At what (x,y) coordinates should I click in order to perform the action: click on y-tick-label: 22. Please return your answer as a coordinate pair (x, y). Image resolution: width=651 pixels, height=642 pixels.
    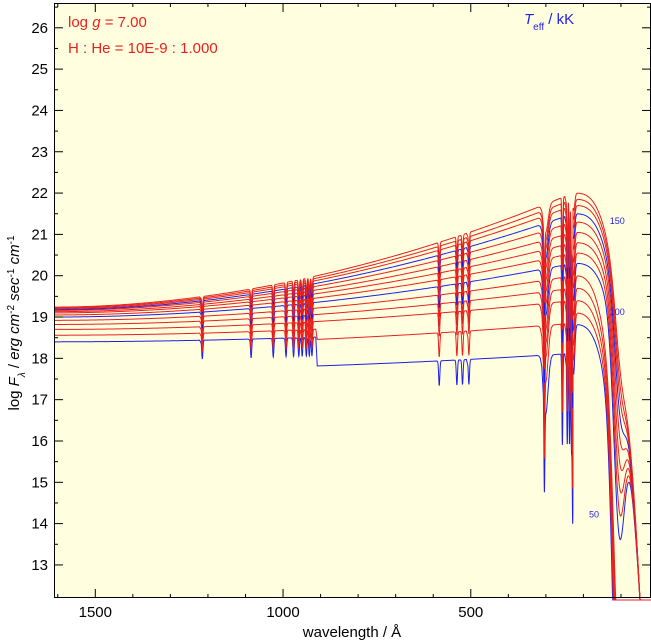
    Looking at the image, I should click on (39, 193).